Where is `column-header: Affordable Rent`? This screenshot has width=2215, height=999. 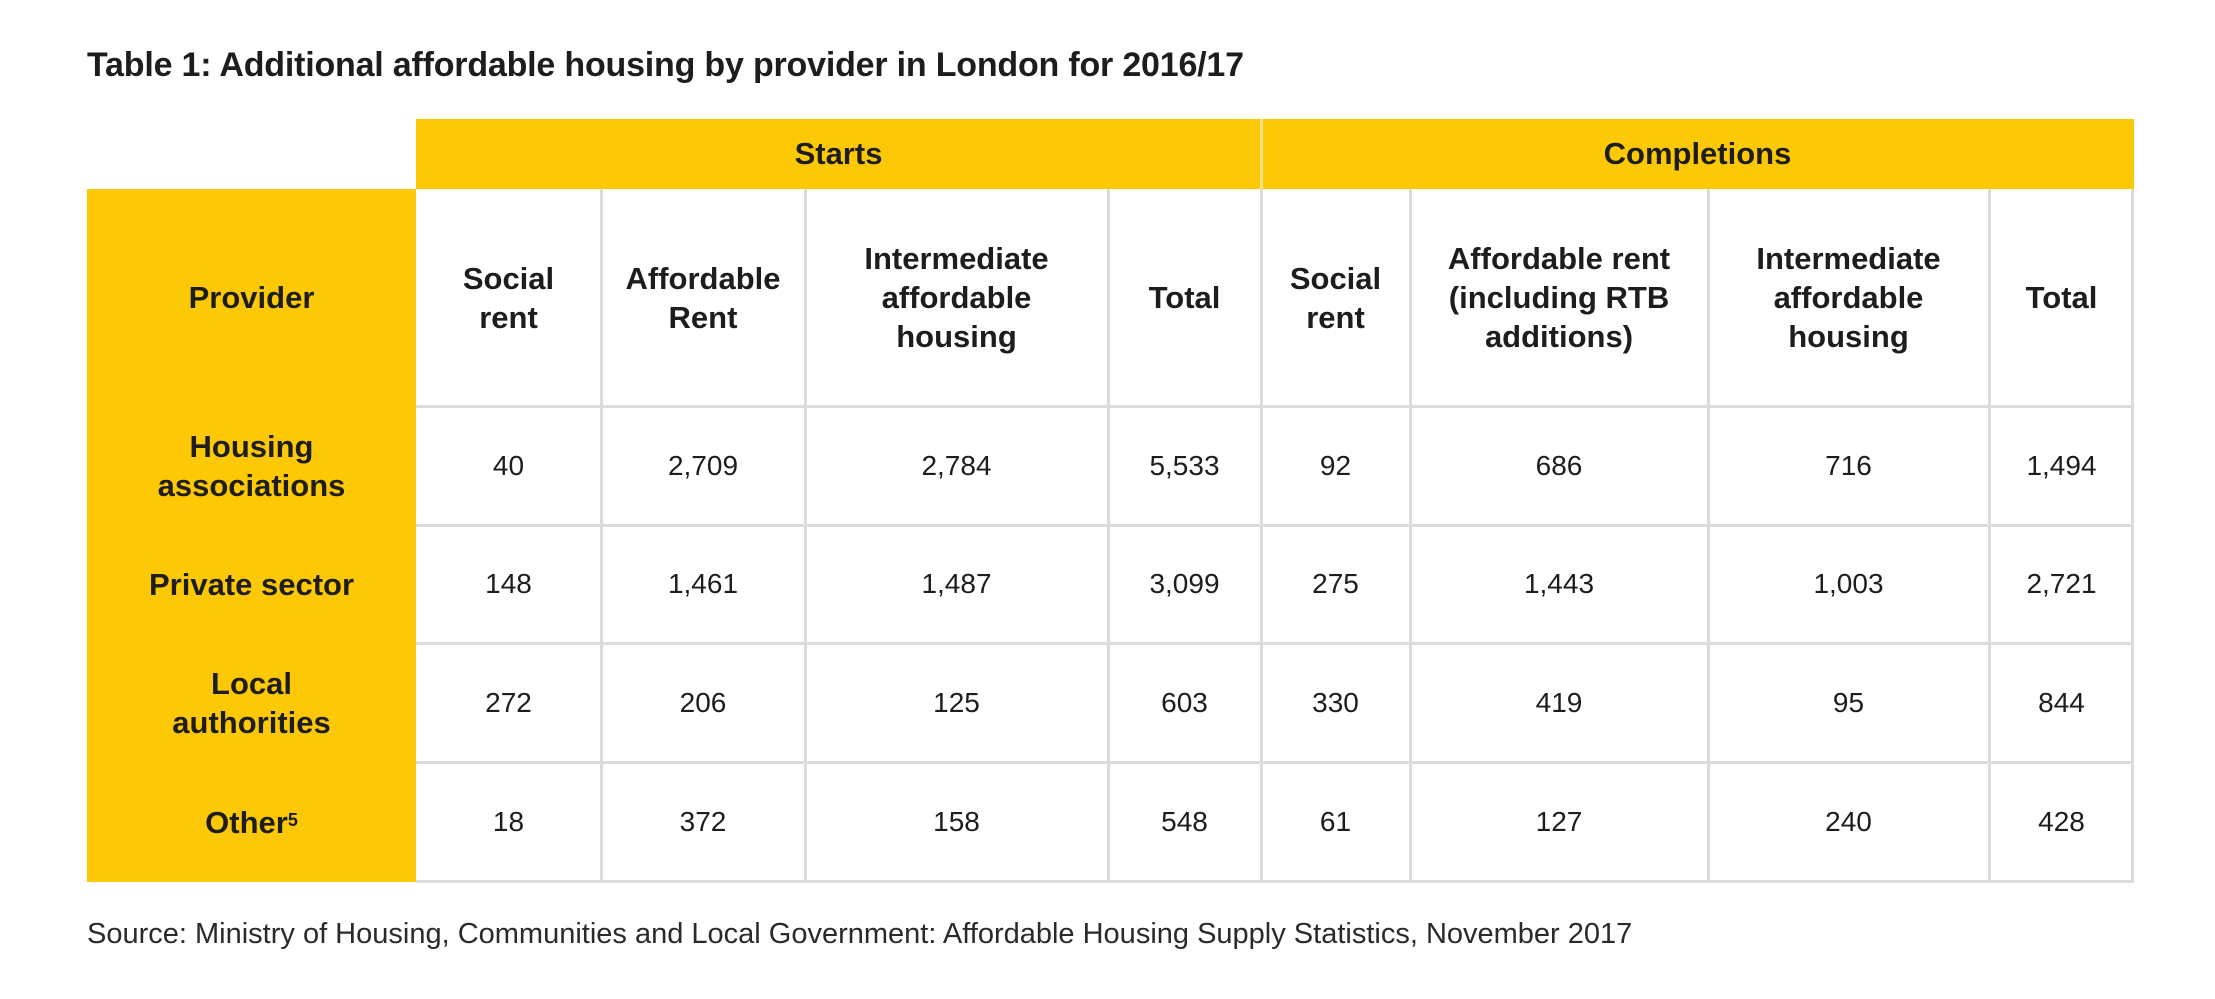
column-header: Affordable Rent is located at coordinates (703, 297).